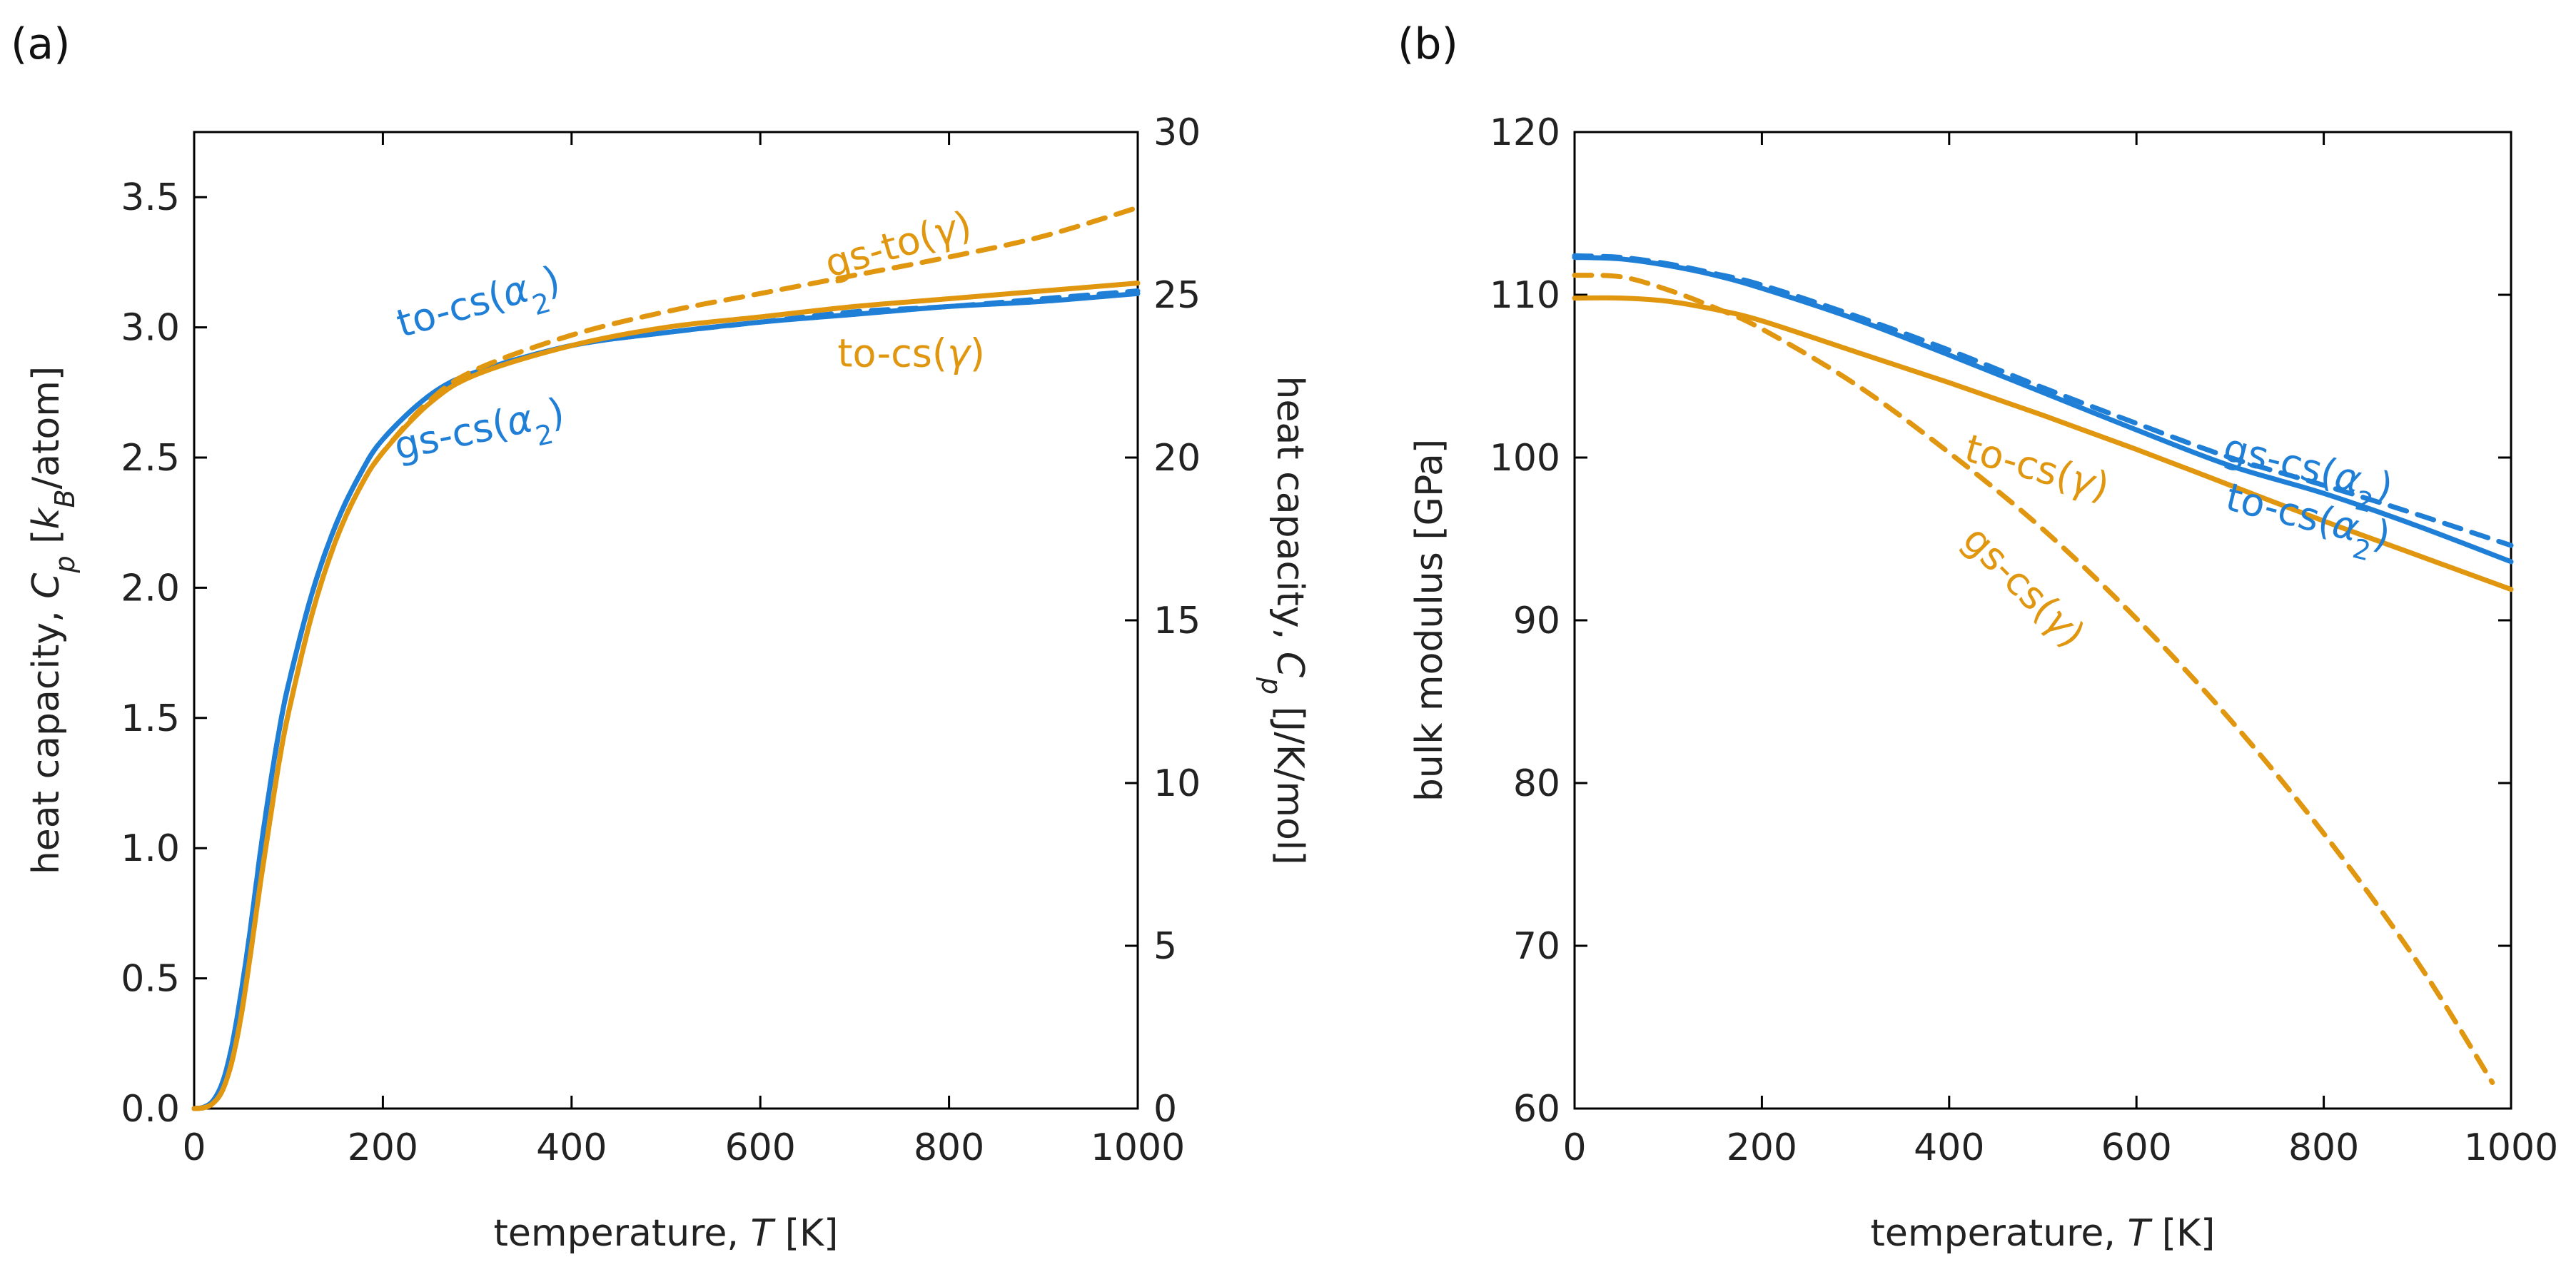 Image resolution: width=2576 pixels, height=1272 pixels. What do you see at coordinates (150, 1109) in the screenshot?
I see `y-tick-label: 0.0` at bounding box center [150, 1109].